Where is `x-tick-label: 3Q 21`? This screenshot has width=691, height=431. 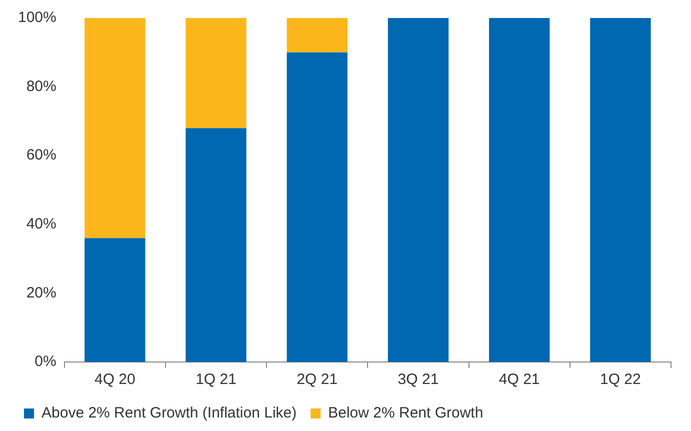 x-tick-label: 3Q 21 is located at coordinates (418, 379).